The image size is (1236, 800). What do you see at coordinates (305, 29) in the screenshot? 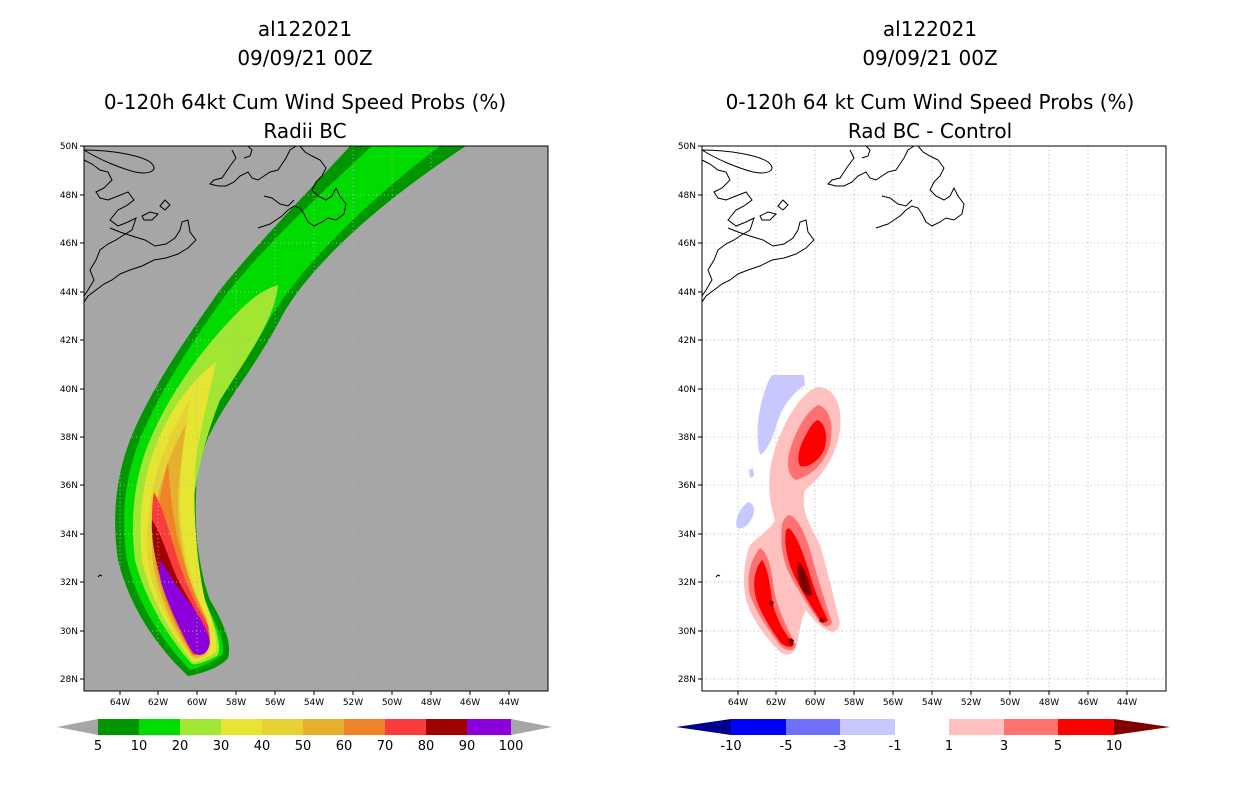
I see `left-storm-id: al122021` at bounding box center [305, 29].